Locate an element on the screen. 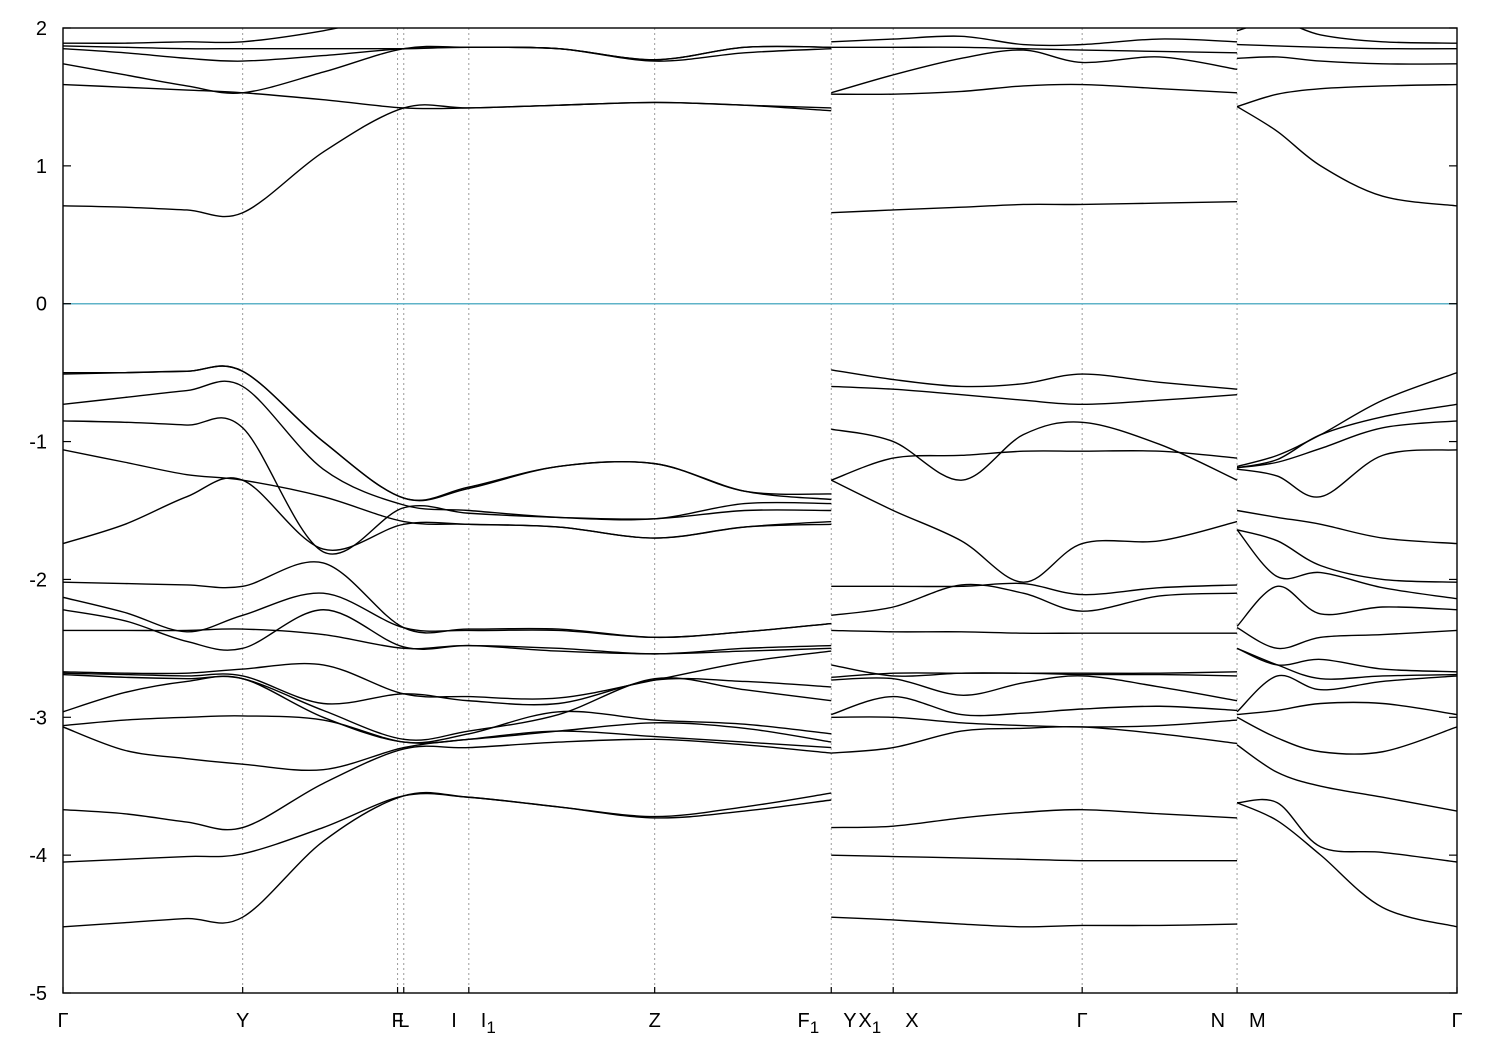 The width and height of the screenshot is (1500, 1050). x-tick-label-4: I is located at coordinates (454, 1021).